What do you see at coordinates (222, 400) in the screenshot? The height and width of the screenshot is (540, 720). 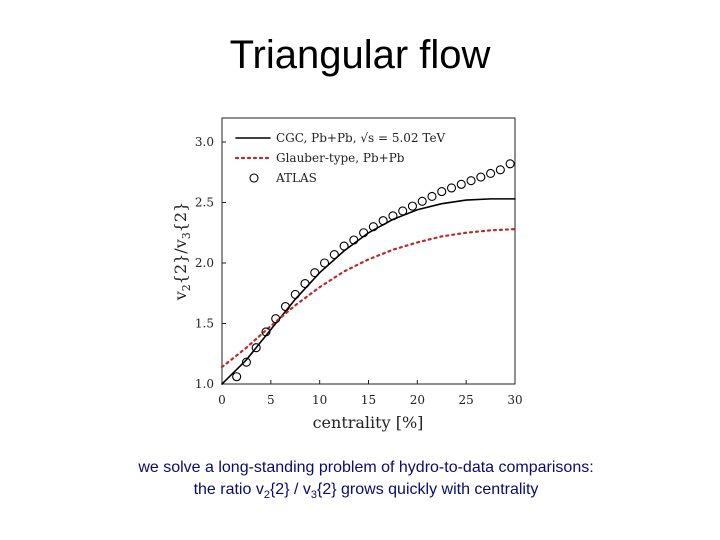 I see `x-tick-label: 0` at bounding box center [222, 400].